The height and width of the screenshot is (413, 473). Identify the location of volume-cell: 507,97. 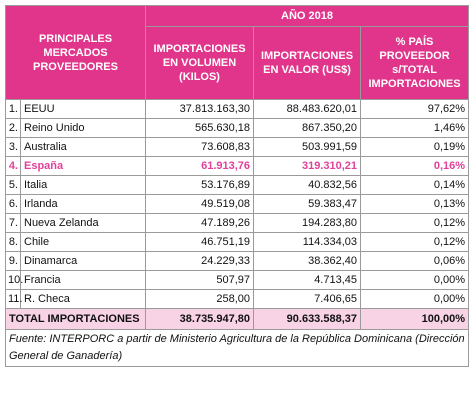
(200, 280).